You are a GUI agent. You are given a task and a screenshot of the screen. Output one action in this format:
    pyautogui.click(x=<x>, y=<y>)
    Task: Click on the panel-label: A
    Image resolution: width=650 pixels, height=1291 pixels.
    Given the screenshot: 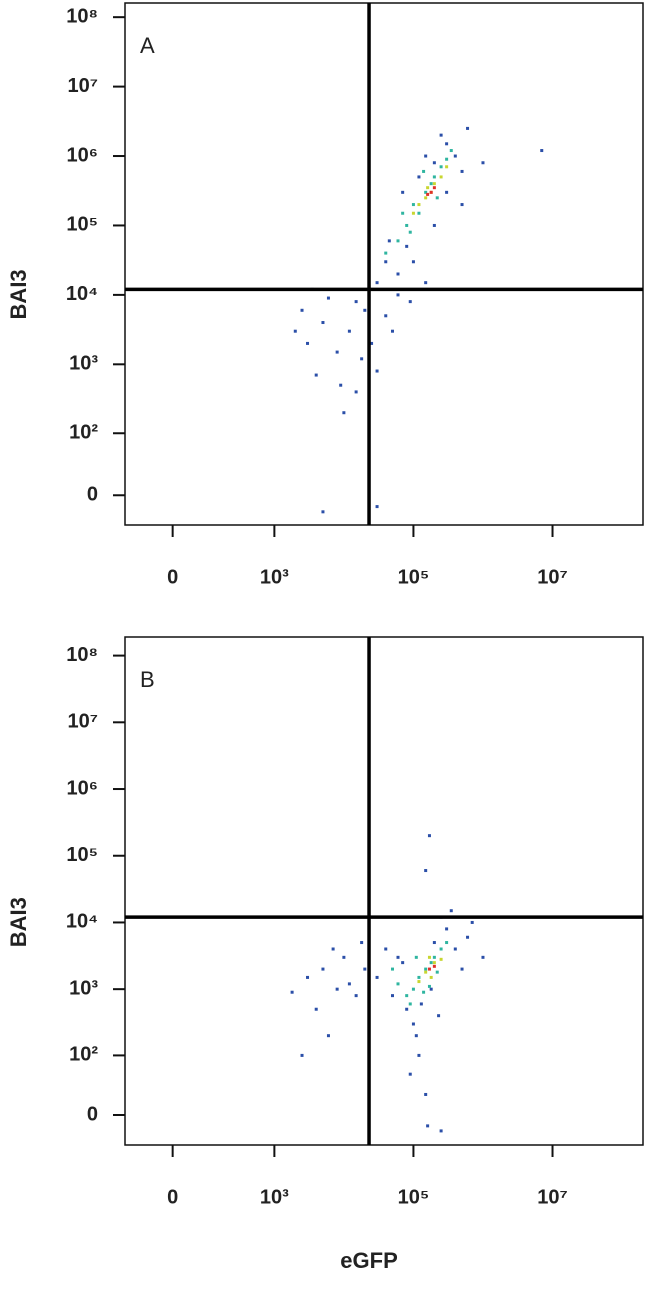 What is the action you would take?
    pyautogui.click(x=147, y=45)
    